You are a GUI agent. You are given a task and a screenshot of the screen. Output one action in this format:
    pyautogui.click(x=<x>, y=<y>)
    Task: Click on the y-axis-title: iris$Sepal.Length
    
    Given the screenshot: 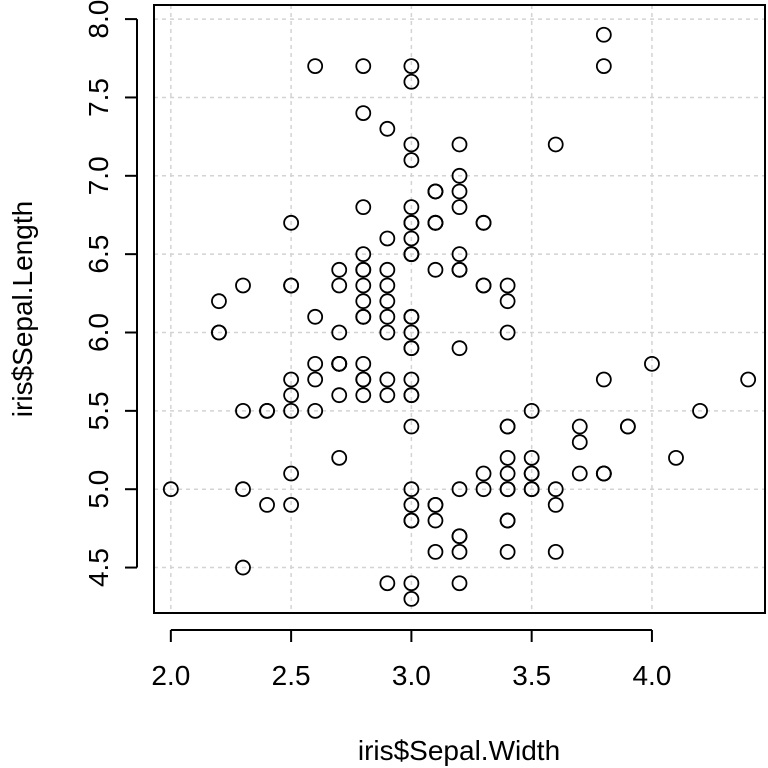 What is the action you would take?
    pyautogui.click(x=22, y=309)
    